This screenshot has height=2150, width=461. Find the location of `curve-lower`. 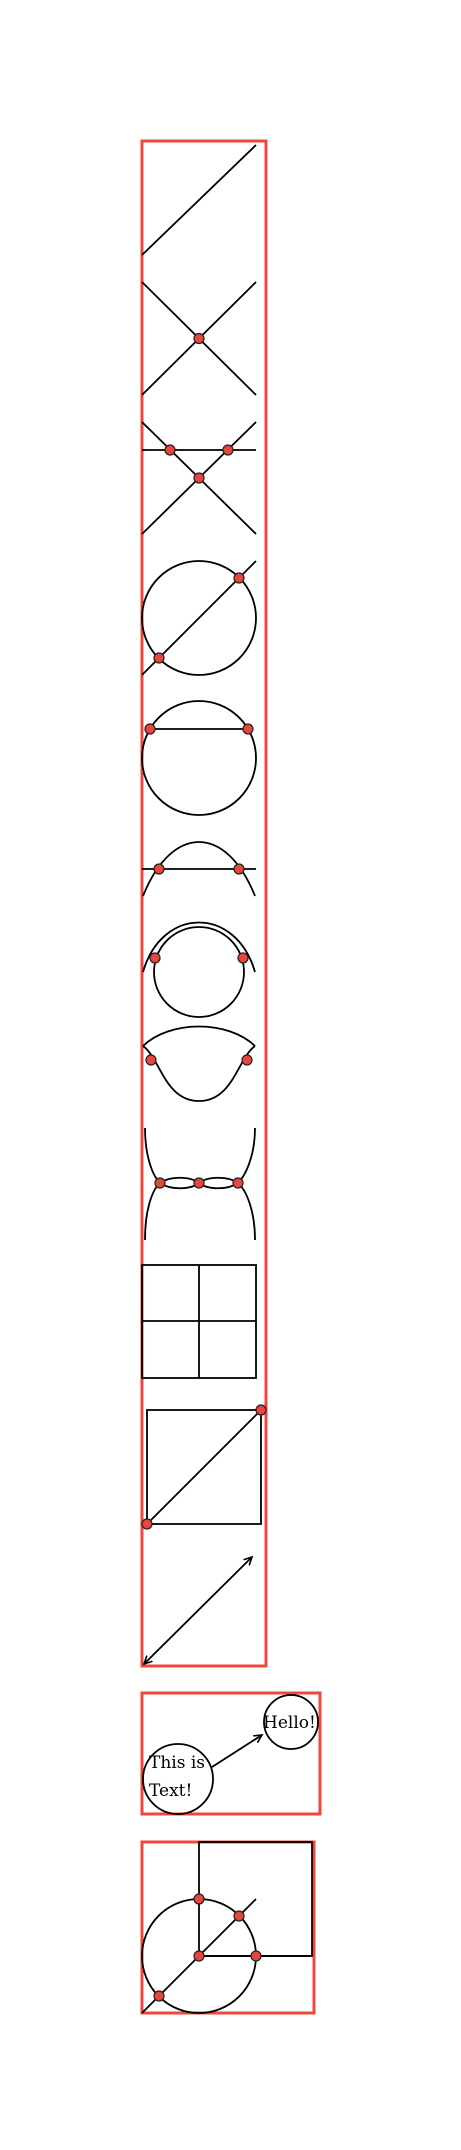

curve-lower is located at coordinates (200, 1211).